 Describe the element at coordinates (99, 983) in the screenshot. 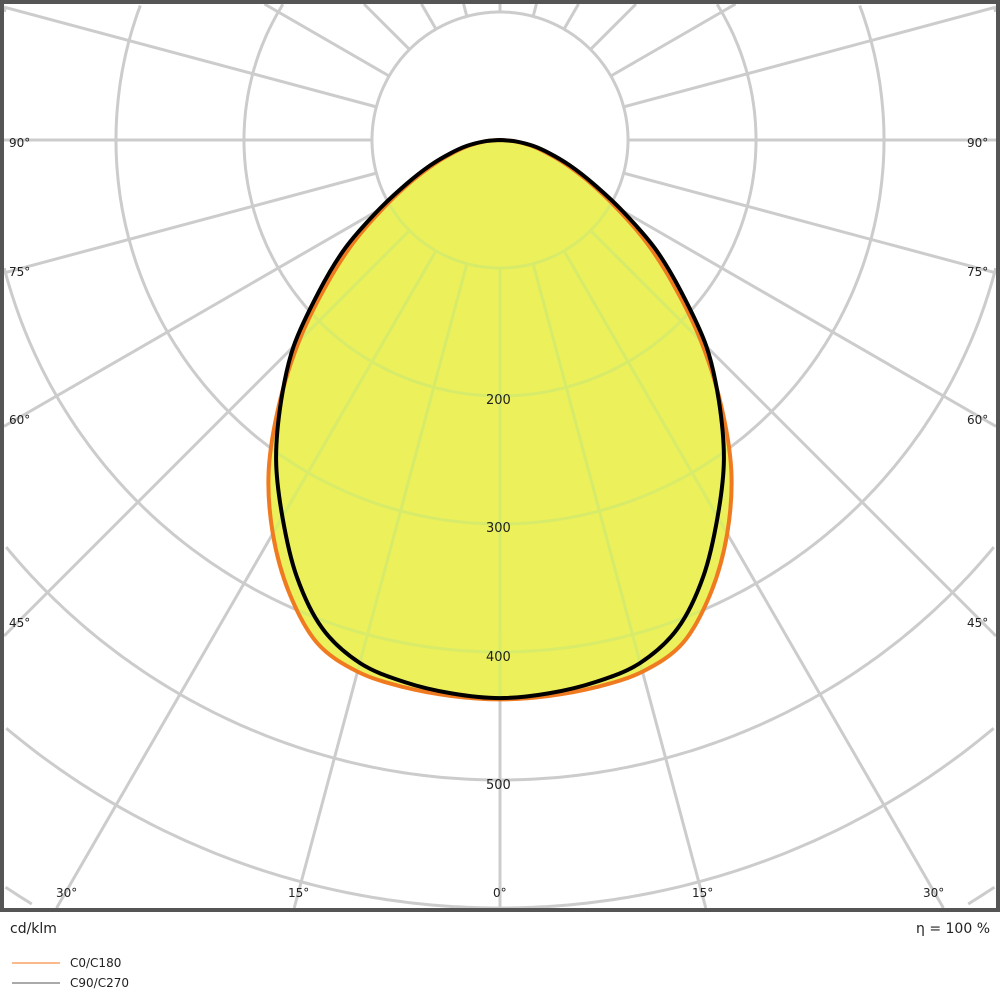

I see `legend-label-c90-c270: C90/C270` at that location.